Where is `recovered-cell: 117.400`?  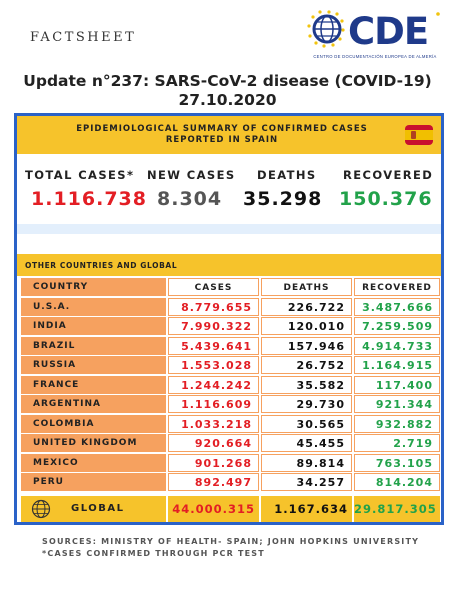
recovered-cell: 117.400 is located at coordinates (397, 384).